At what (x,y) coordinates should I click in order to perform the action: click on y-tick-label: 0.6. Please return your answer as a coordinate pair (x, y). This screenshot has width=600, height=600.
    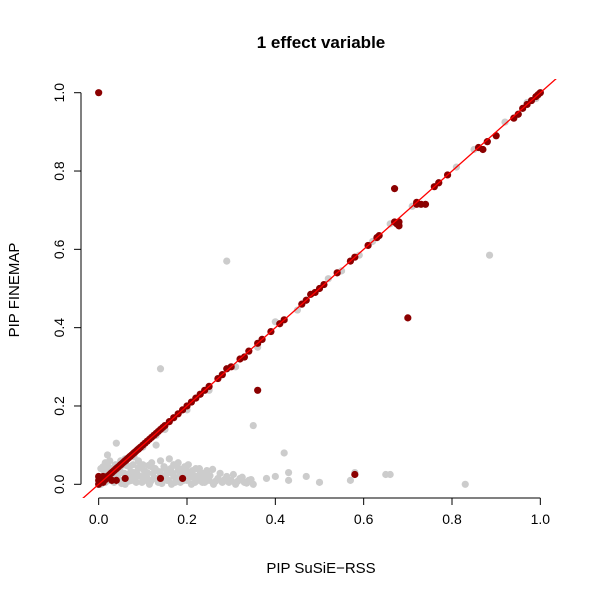
    Looking at the image, I should click on (59, 249).